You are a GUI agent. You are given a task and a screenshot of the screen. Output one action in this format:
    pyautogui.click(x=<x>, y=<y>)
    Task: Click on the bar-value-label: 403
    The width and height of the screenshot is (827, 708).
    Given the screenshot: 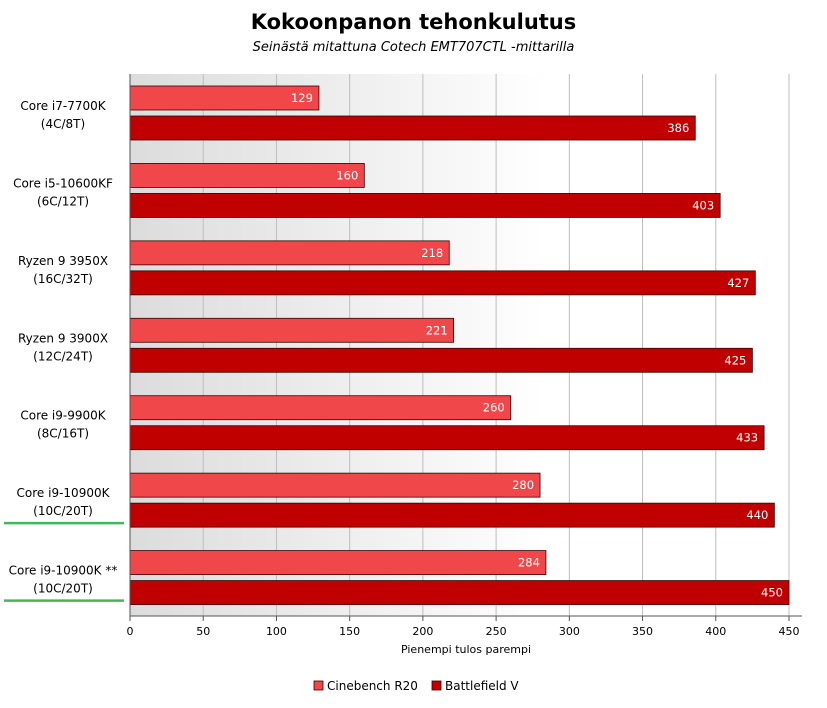 What is the action you would take?
    pyautogui.click(x=703, y=205)
    